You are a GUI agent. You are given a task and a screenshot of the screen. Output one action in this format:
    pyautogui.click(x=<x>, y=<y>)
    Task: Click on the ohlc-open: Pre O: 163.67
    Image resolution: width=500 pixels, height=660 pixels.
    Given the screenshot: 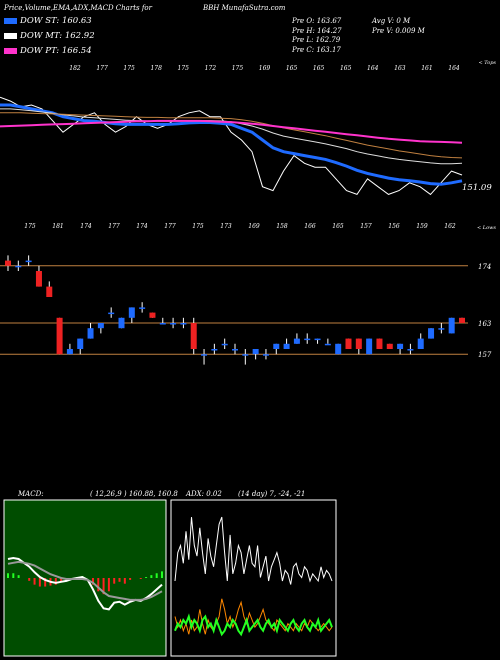 What is the action you would take?
    pyautogui.click(x=317, y=21)
    